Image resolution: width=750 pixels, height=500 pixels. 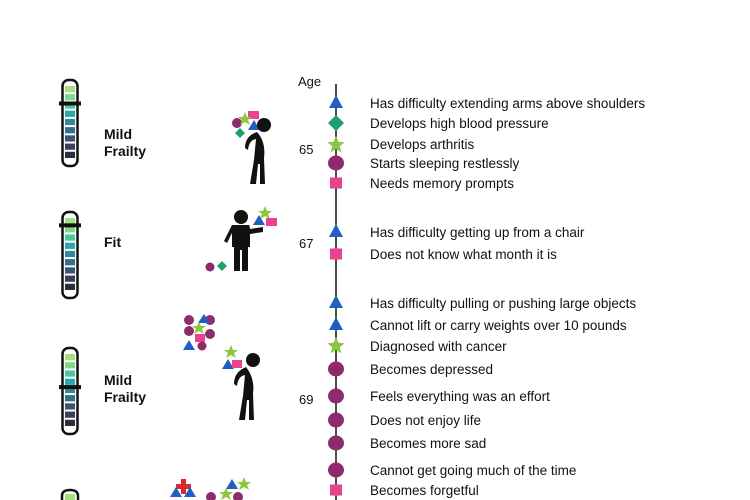 What do you see at coordinates (310, 81) in the screenshot?
I see `axis-label-age: Age` at bounding box center [310, 81].